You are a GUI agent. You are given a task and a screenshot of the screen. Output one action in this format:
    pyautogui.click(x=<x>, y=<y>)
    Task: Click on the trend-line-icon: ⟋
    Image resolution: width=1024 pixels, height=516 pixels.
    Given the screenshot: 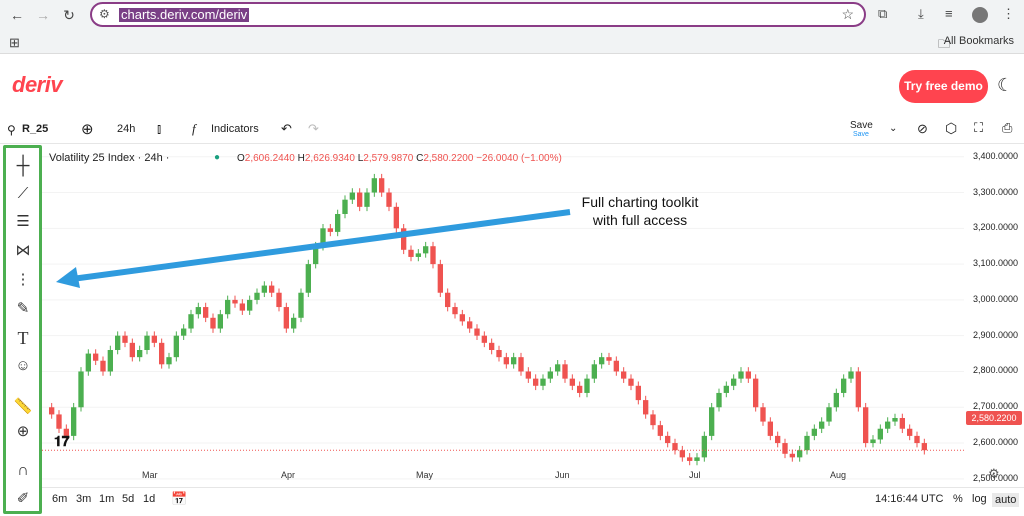 What is the action you would take?
    pyautogui.click(x=23, y=193)
    